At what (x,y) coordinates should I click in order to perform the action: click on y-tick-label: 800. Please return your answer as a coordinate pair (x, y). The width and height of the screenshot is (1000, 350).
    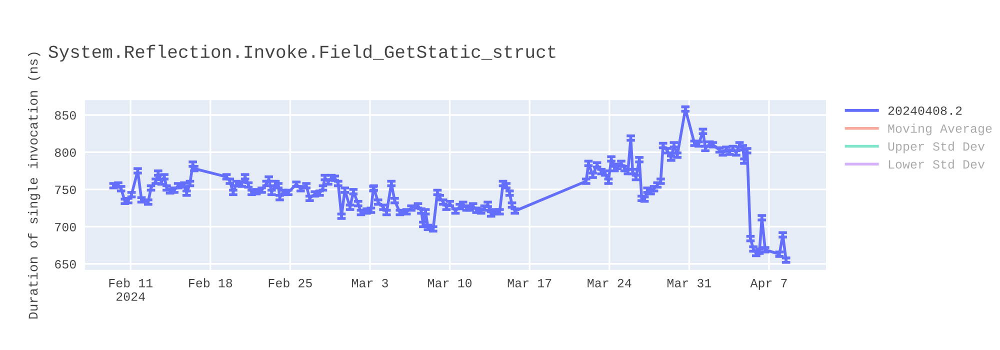
    Looking at the image, I should click on (65, 152).